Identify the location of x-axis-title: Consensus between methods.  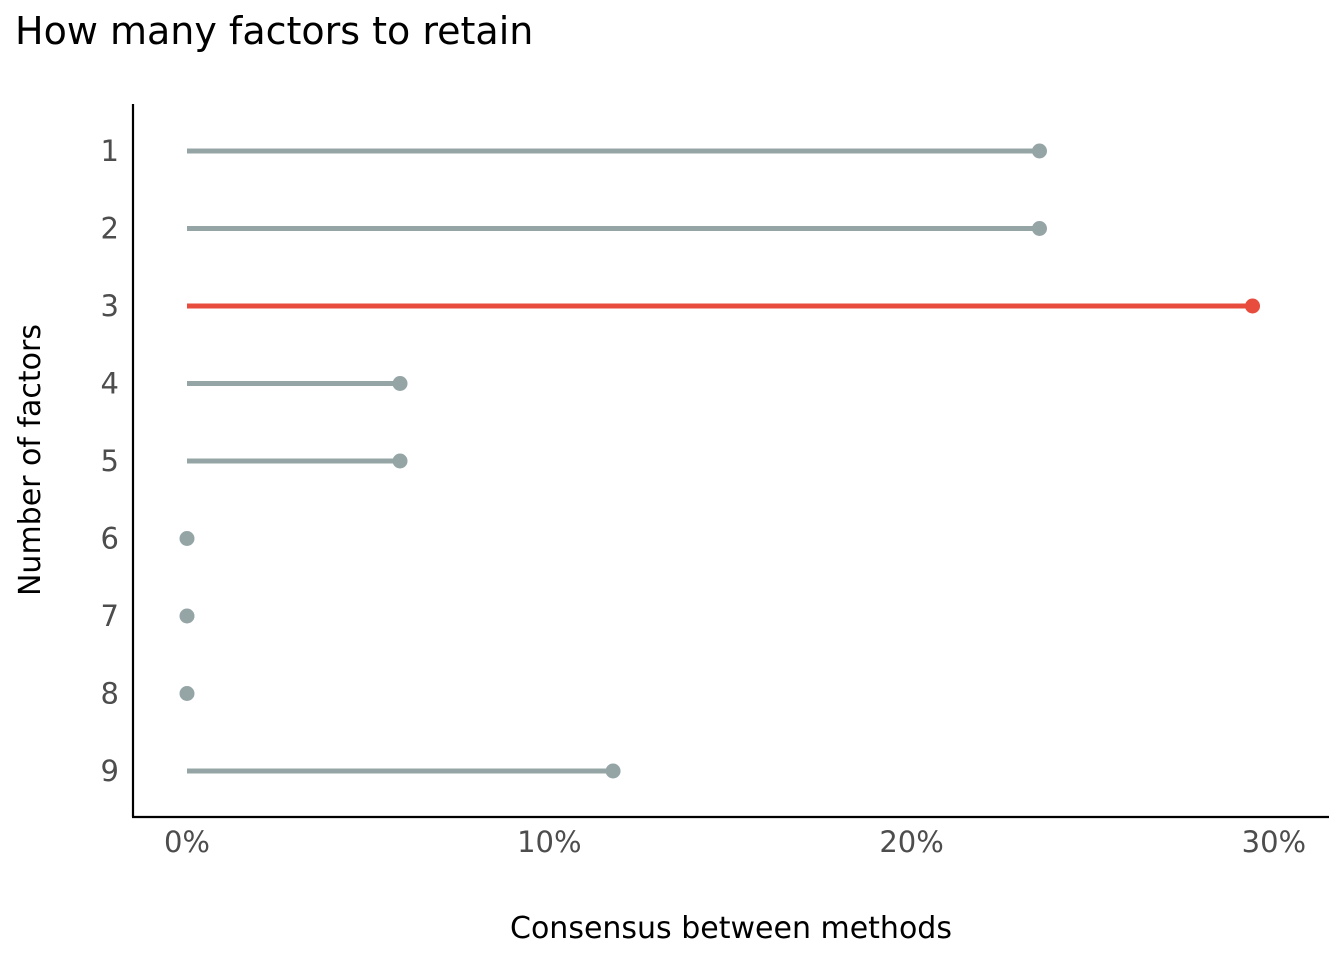
(731, 928).